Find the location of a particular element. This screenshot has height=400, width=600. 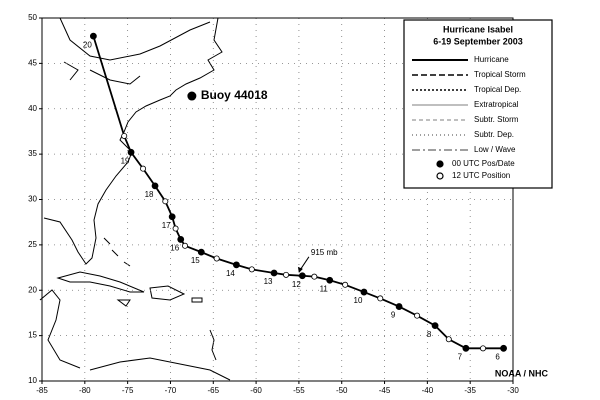

x-tick-label: -45 is located at coordinates (385, 390).